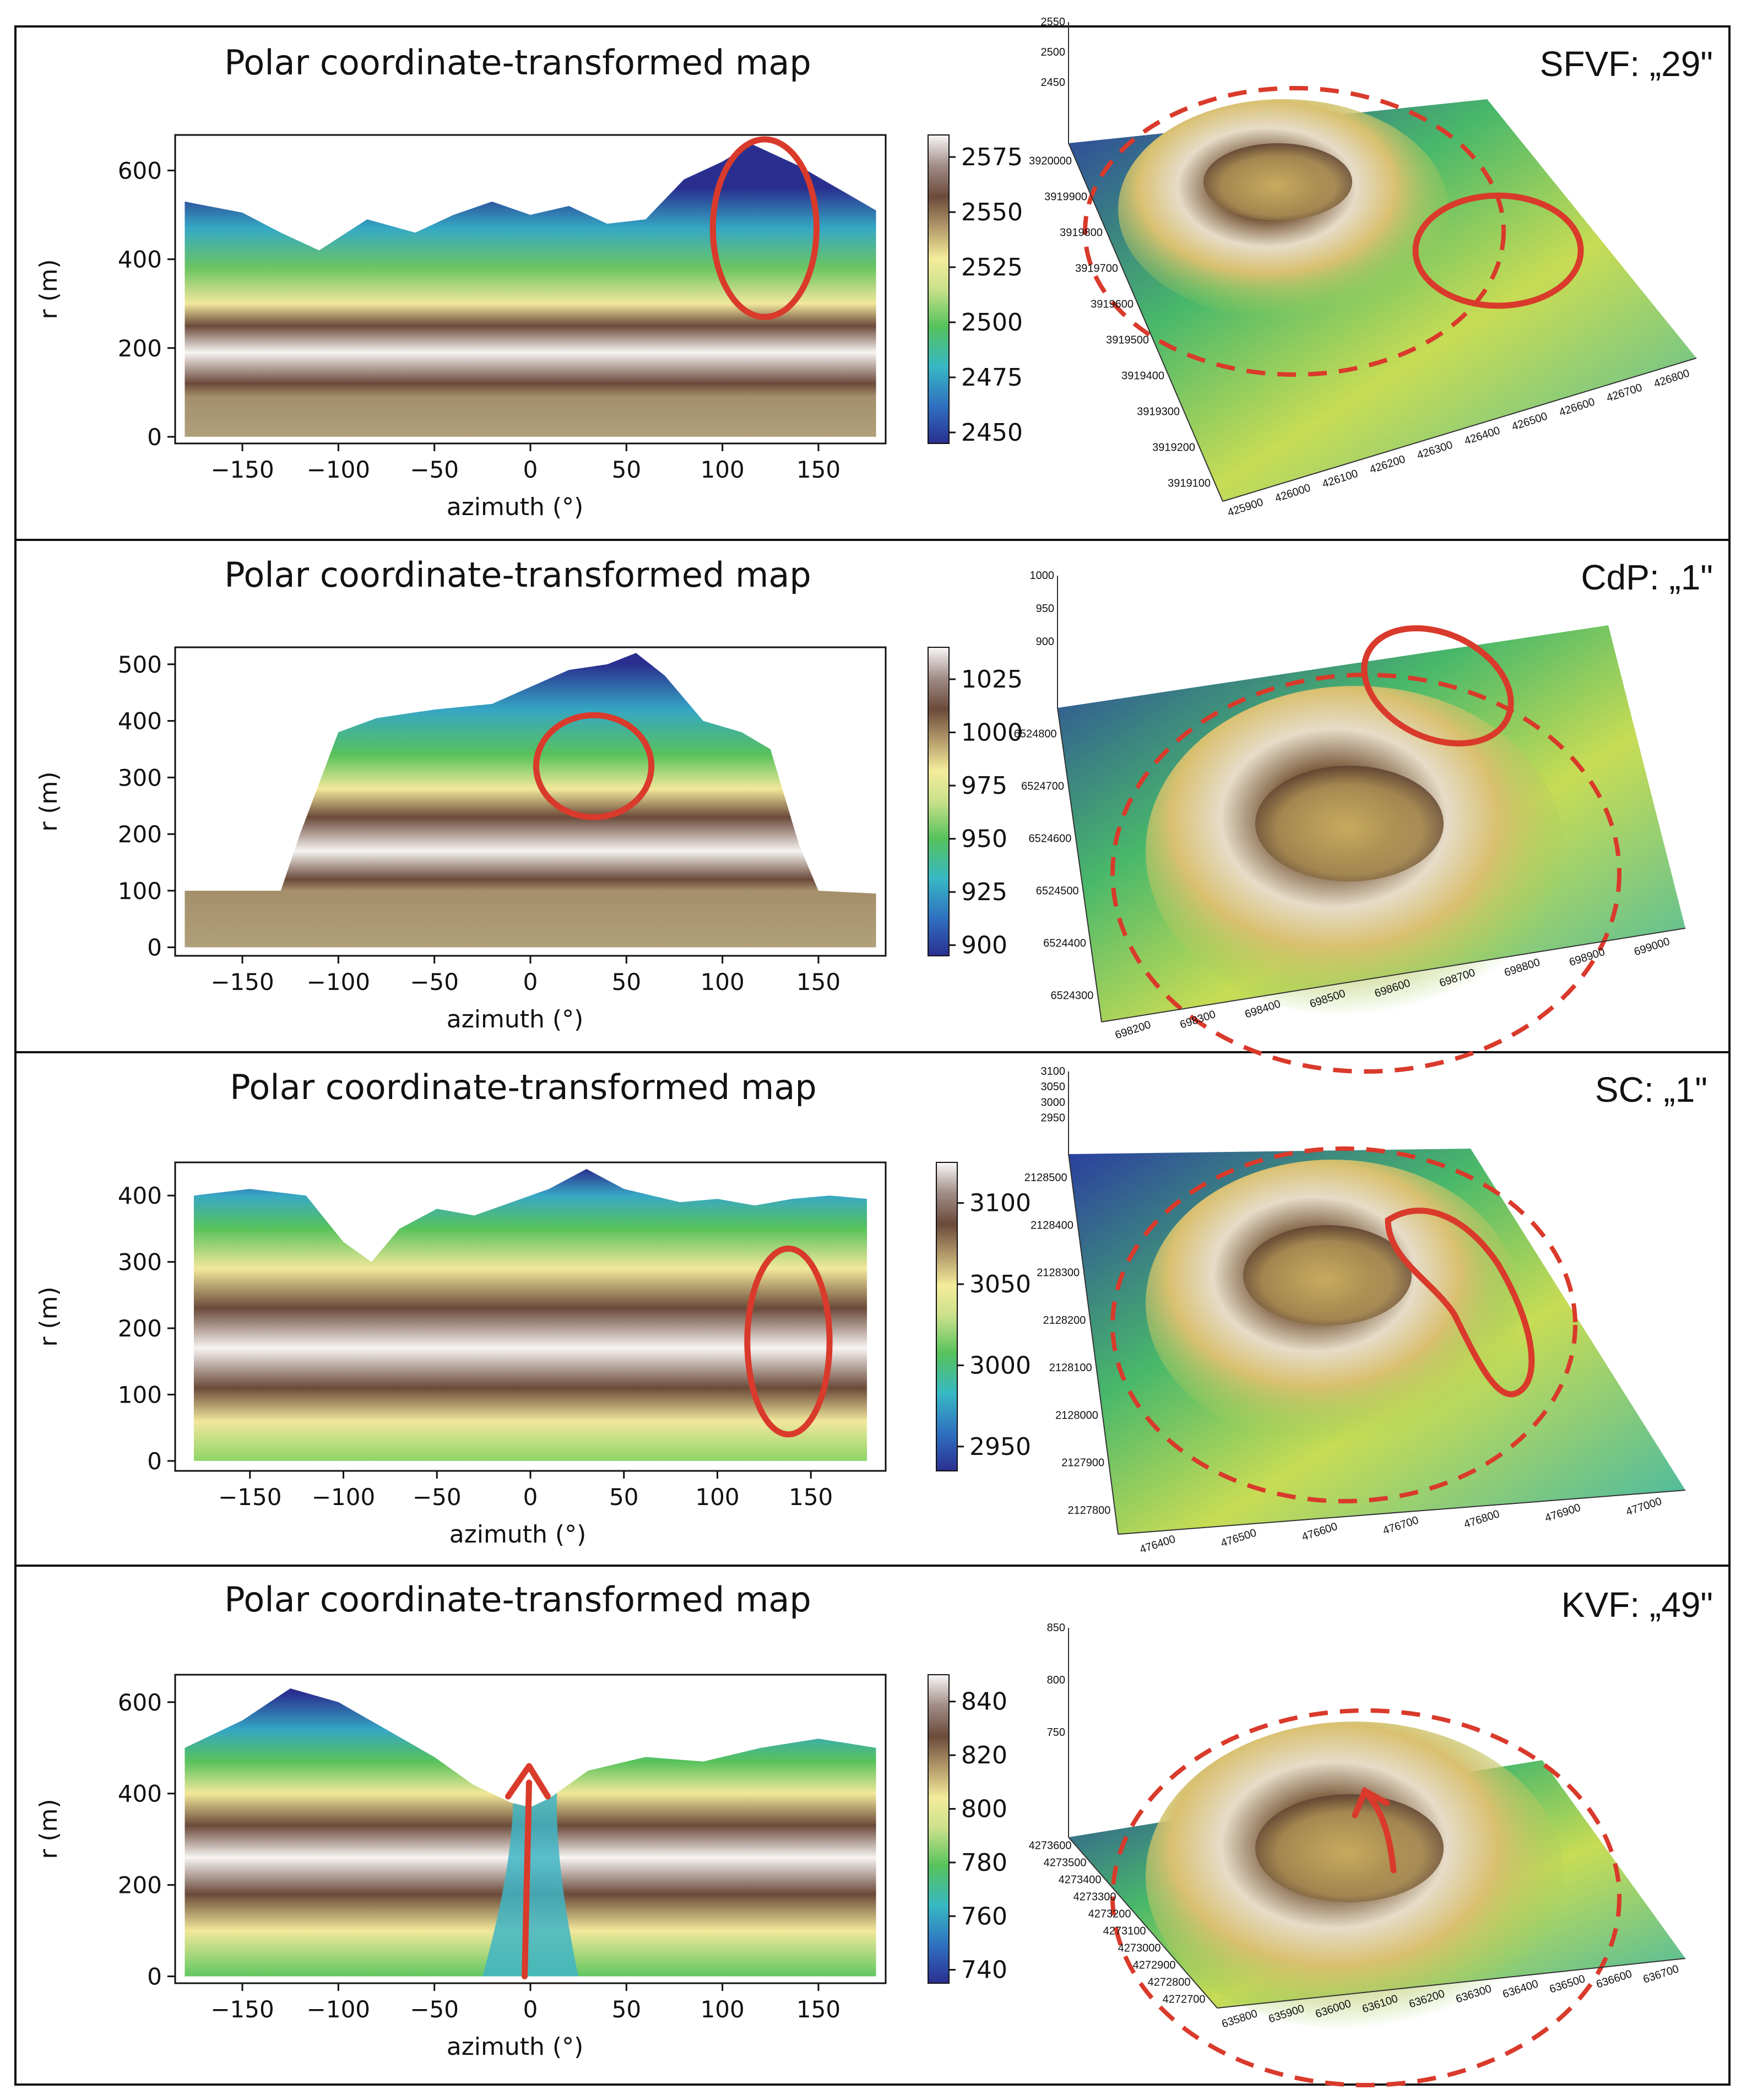  I want to click on x-tick-label-3d: 476600, so click(1319, 1532).